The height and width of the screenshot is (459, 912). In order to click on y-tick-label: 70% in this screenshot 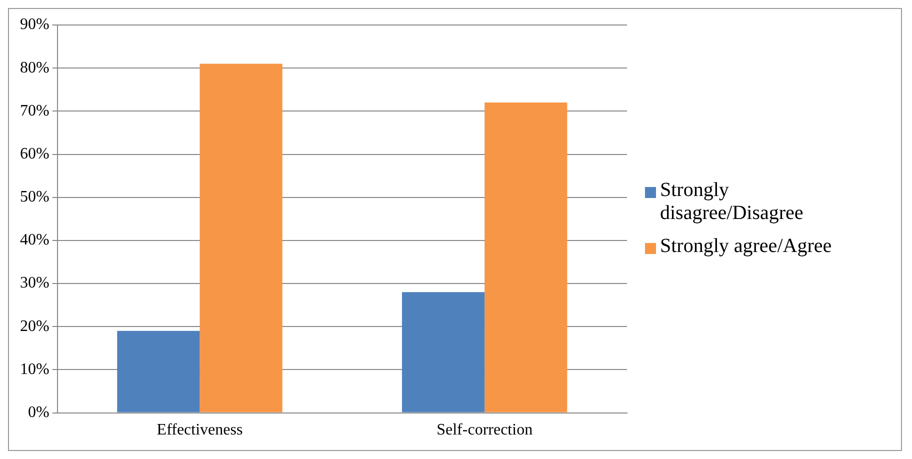, I will do `click(35, 111)`.